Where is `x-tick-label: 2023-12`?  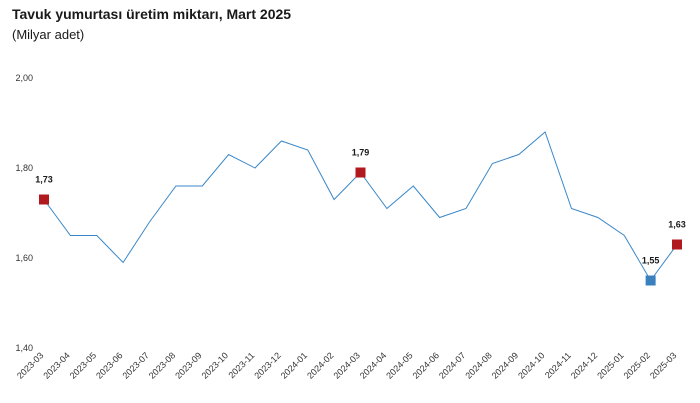 x-tick-label: 2023-12 is located at coordinates (267, 365).